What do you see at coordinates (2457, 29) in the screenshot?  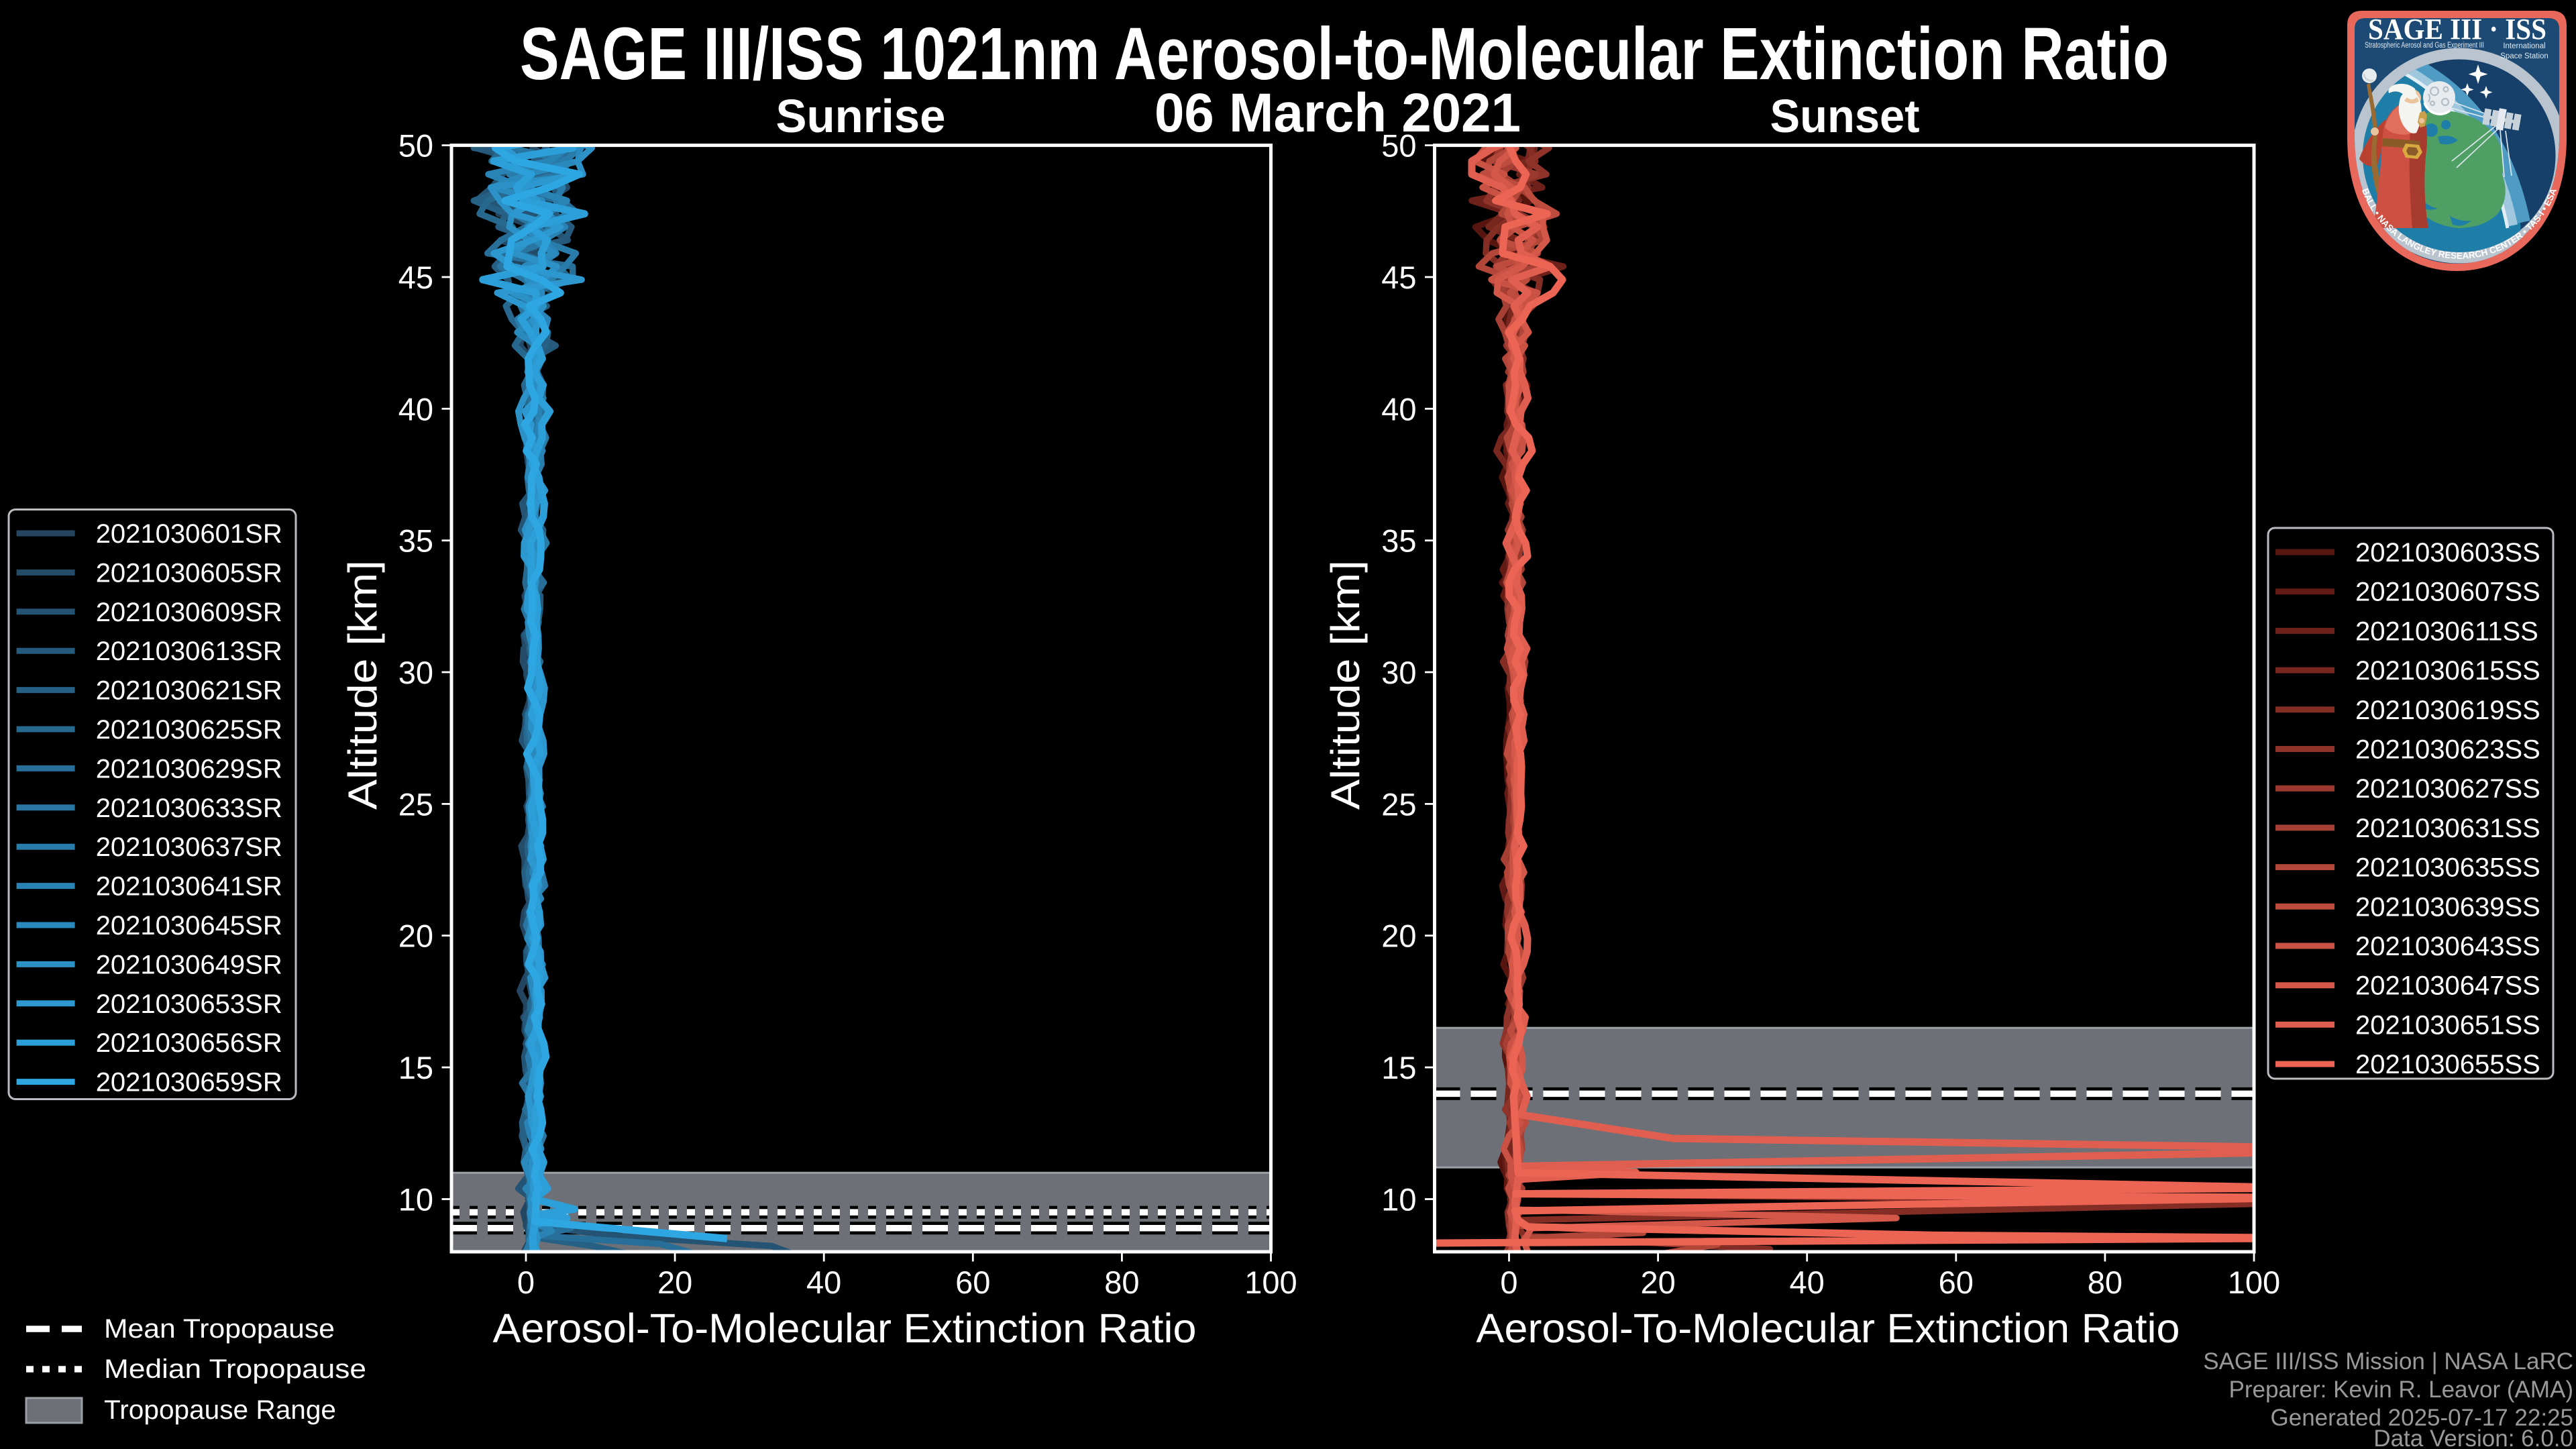 I see `svg-text: SAGE III · ISS` at bounding box center [2457, 29].